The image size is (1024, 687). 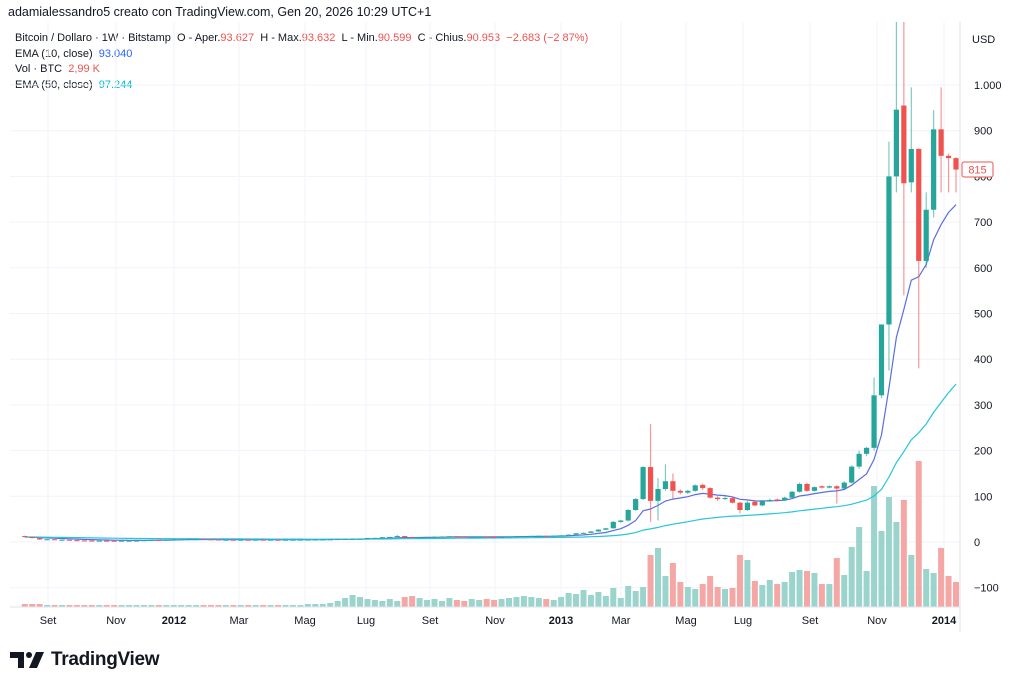 I want to click on open-value: 93.627, so click(x=237, y=38).